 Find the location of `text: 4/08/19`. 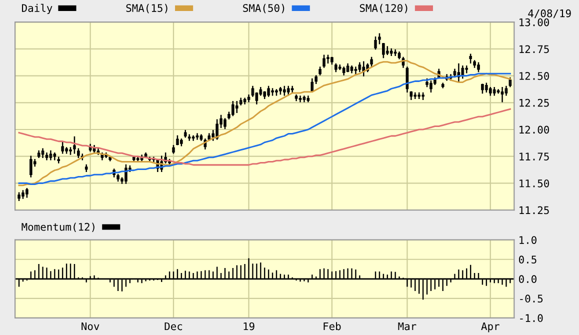

text: 4/08/19 is located at coordinates (549, 13).